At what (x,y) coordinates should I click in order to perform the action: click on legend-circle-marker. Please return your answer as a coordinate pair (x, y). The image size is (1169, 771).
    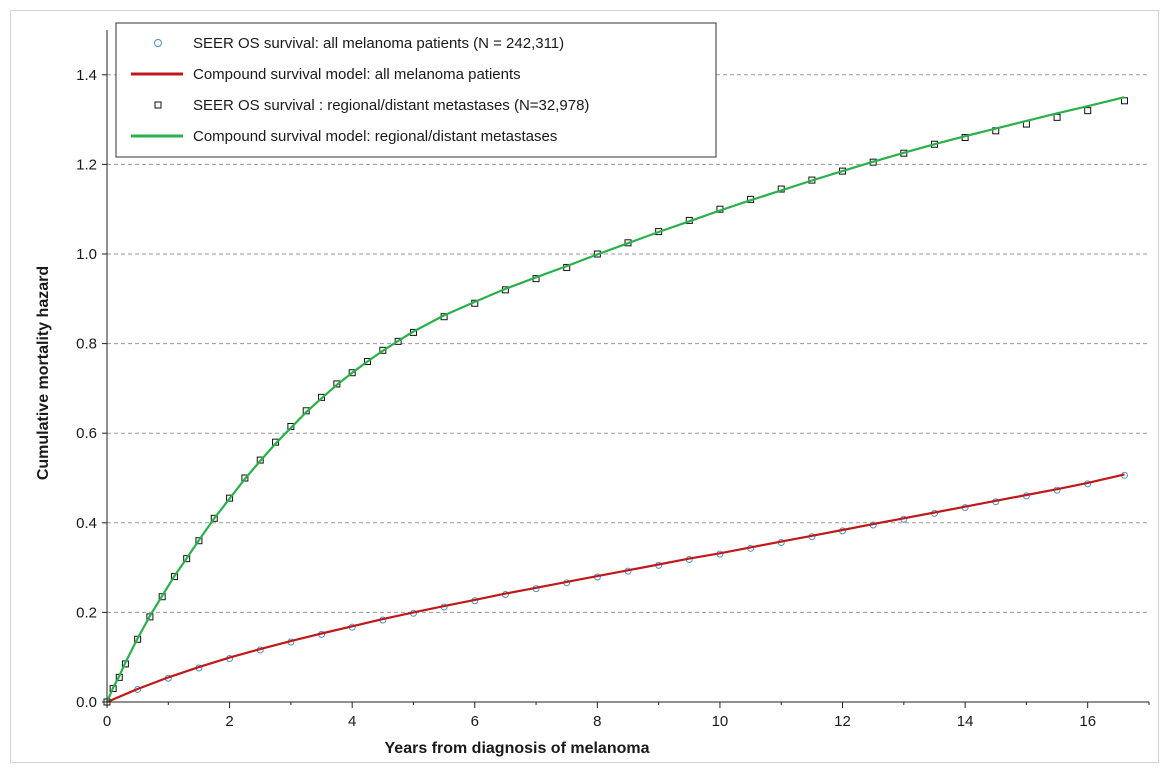
    Looking at the image, I should click on (158, 43).